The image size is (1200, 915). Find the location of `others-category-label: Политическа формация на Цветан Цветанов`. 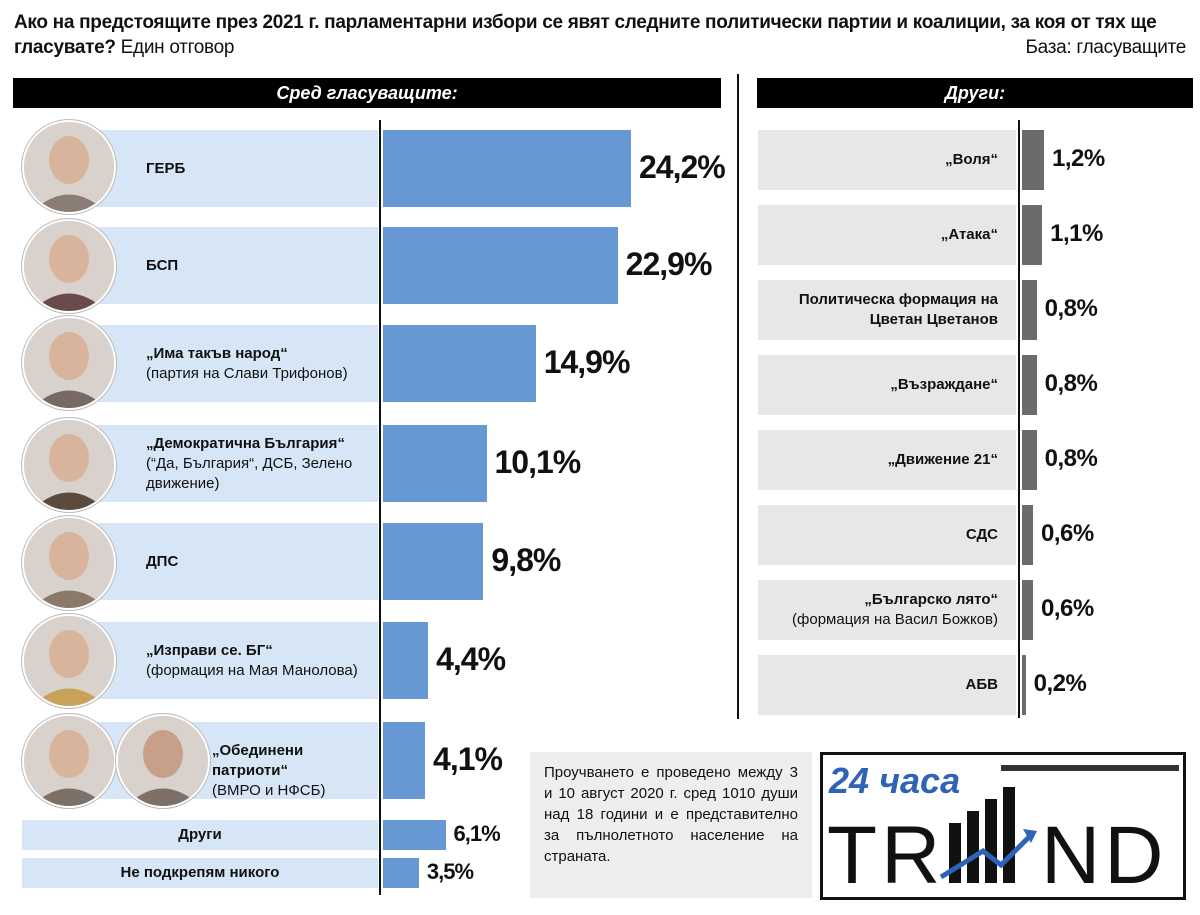

others-category-label: Политическа формация на Цветан Цветанов is located at coordinates (880, 310).